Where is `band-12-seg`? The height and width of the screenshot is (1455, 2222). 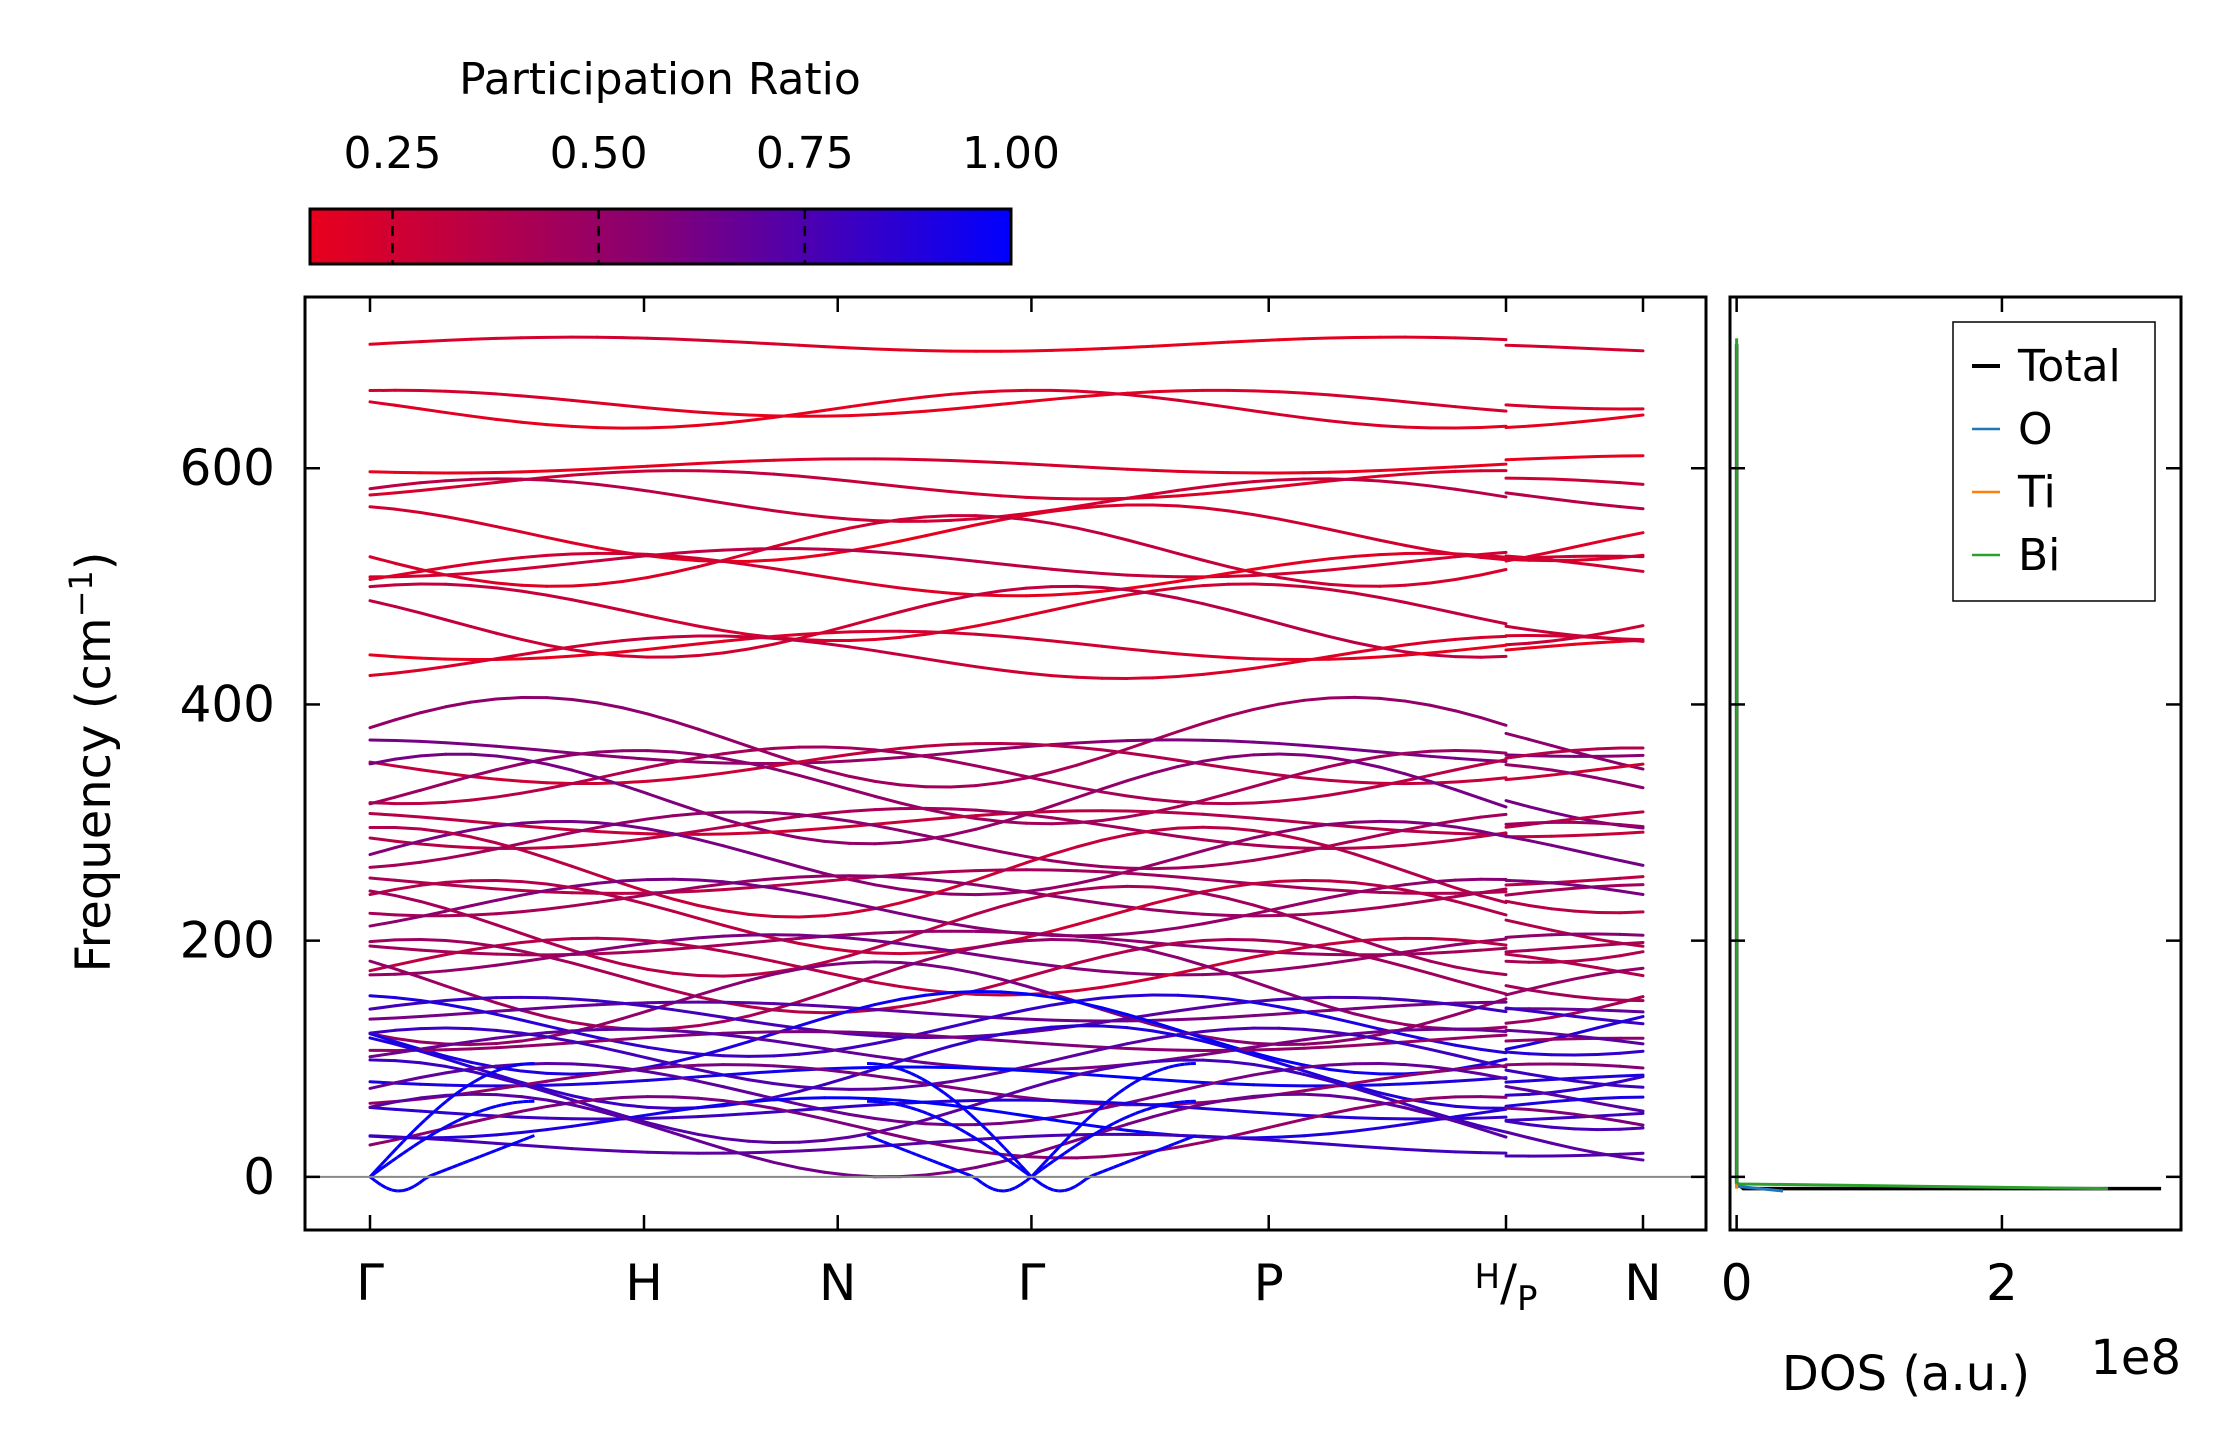 band-12-seg is located at coordinates (1517, 649).